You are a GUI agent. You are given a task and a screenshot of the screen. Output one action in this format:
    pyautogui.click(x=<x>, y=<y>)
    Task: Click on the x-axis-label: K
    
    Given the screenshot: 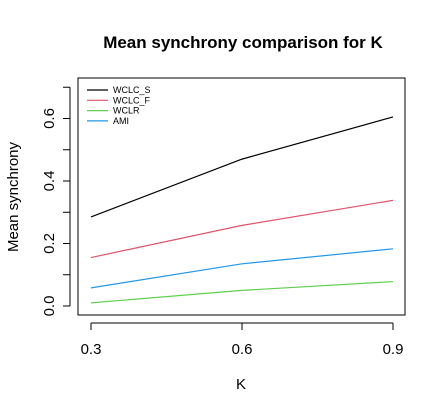 What is the action you would take?
    pyautogui.click(x=241, y=384)
    